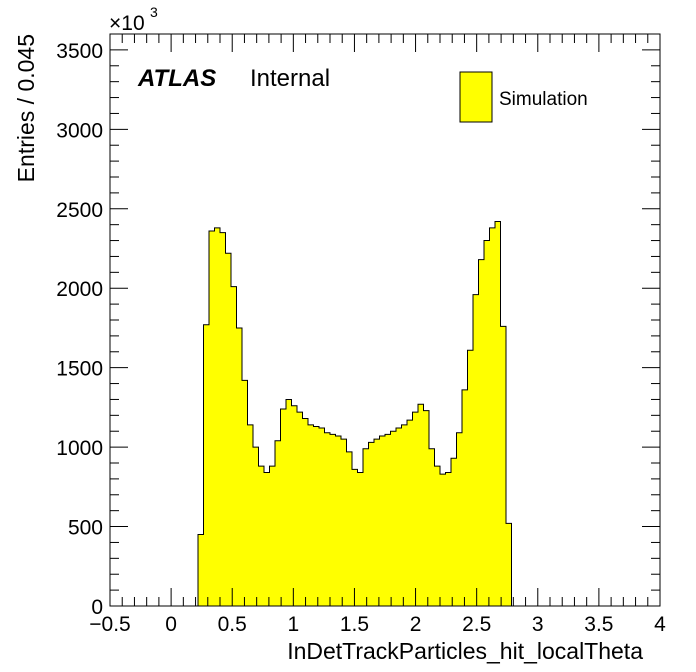  What do you see at coordinates (79, 289) in the screenshot?
I see `y-tick-label: 2000` at bounding box center [79, 289].